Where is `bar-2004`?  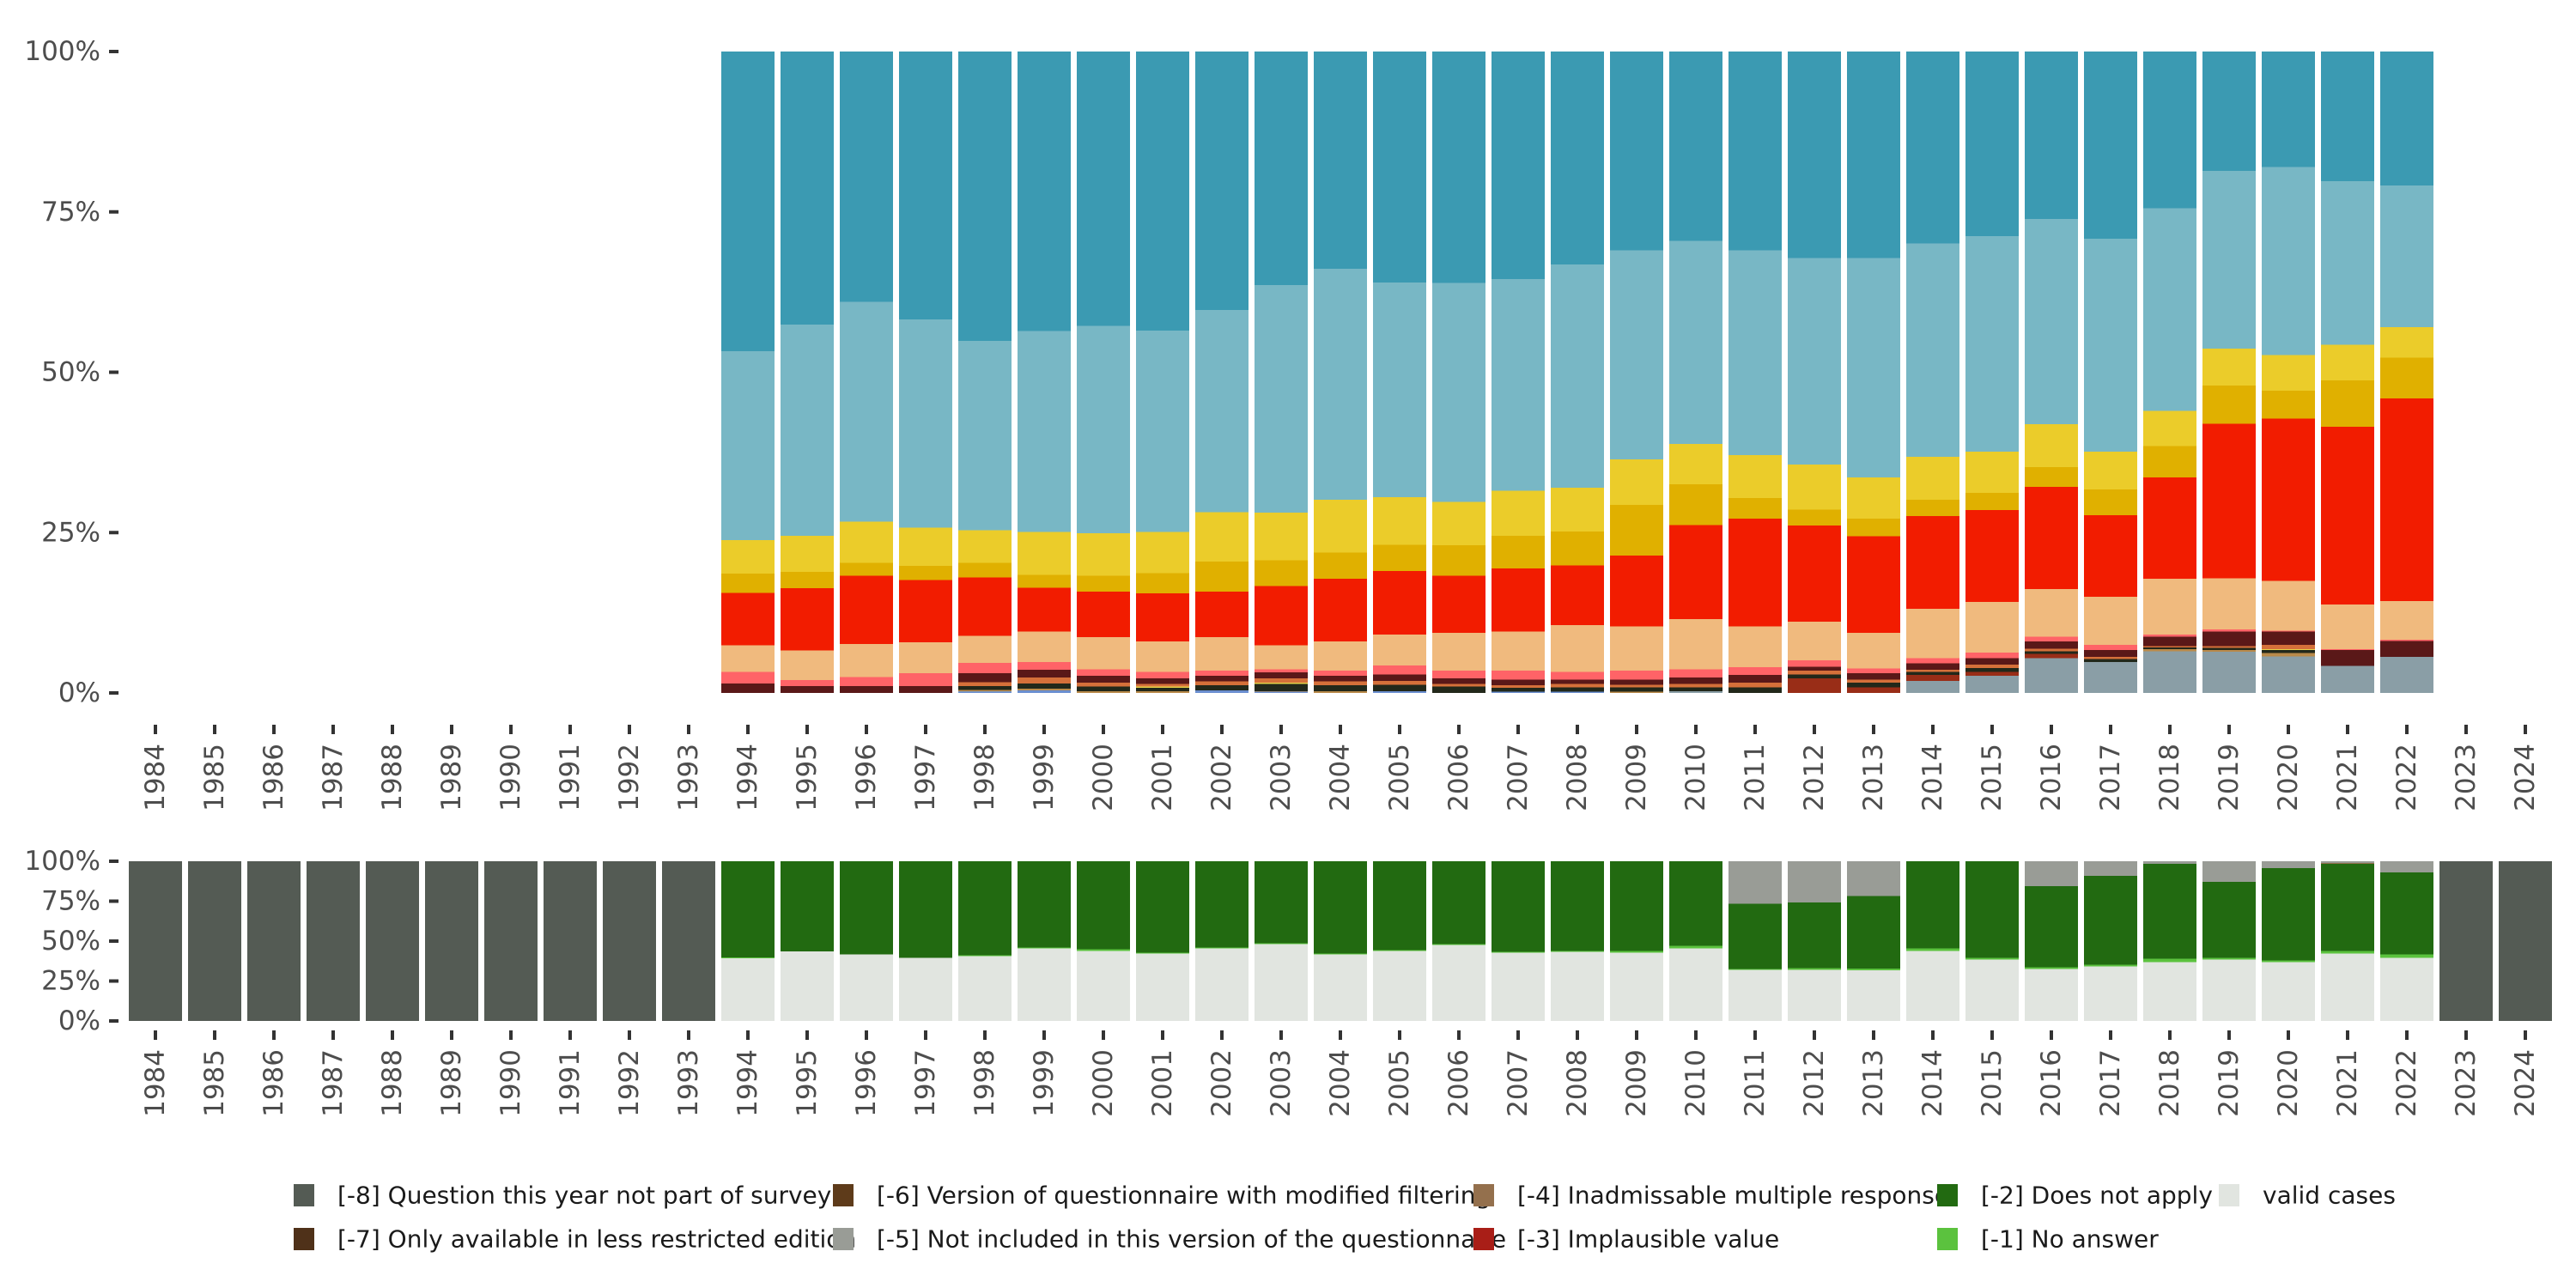
bar-2004 is located at coordinates (1341, 372).